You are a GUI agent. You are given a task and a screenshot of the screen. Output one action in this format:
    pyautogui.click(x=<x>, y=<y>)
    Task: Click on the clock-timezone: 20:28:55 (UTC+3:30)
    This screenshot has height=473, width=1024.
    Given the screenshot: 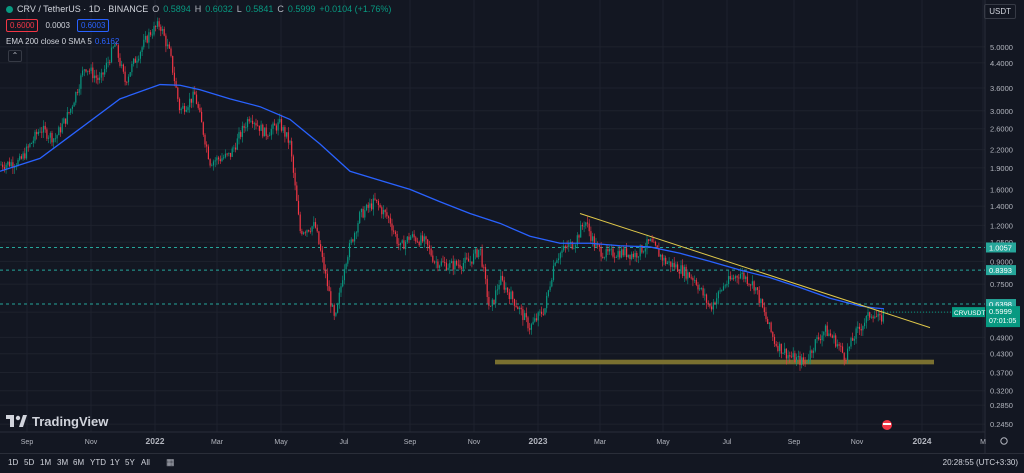 What is the action you would take?
    pyautogui.click(x=980, y=462)
    